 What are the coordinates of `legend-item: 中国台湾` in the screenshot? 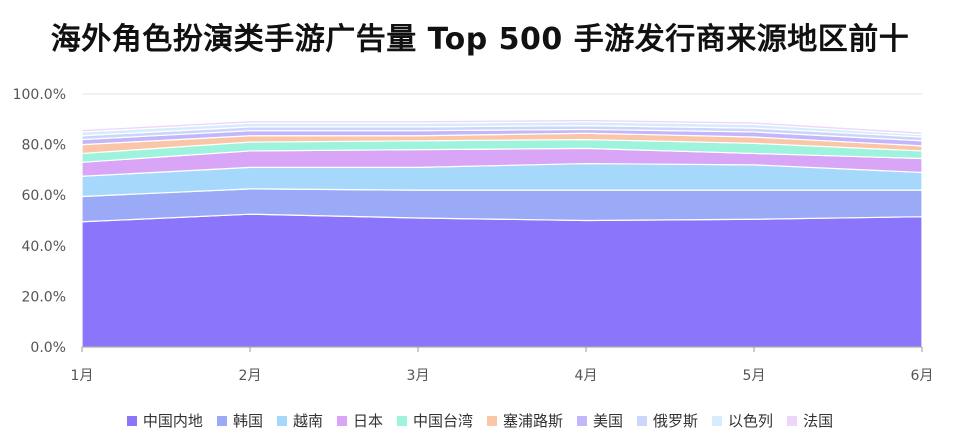 It's located at (434, 420).